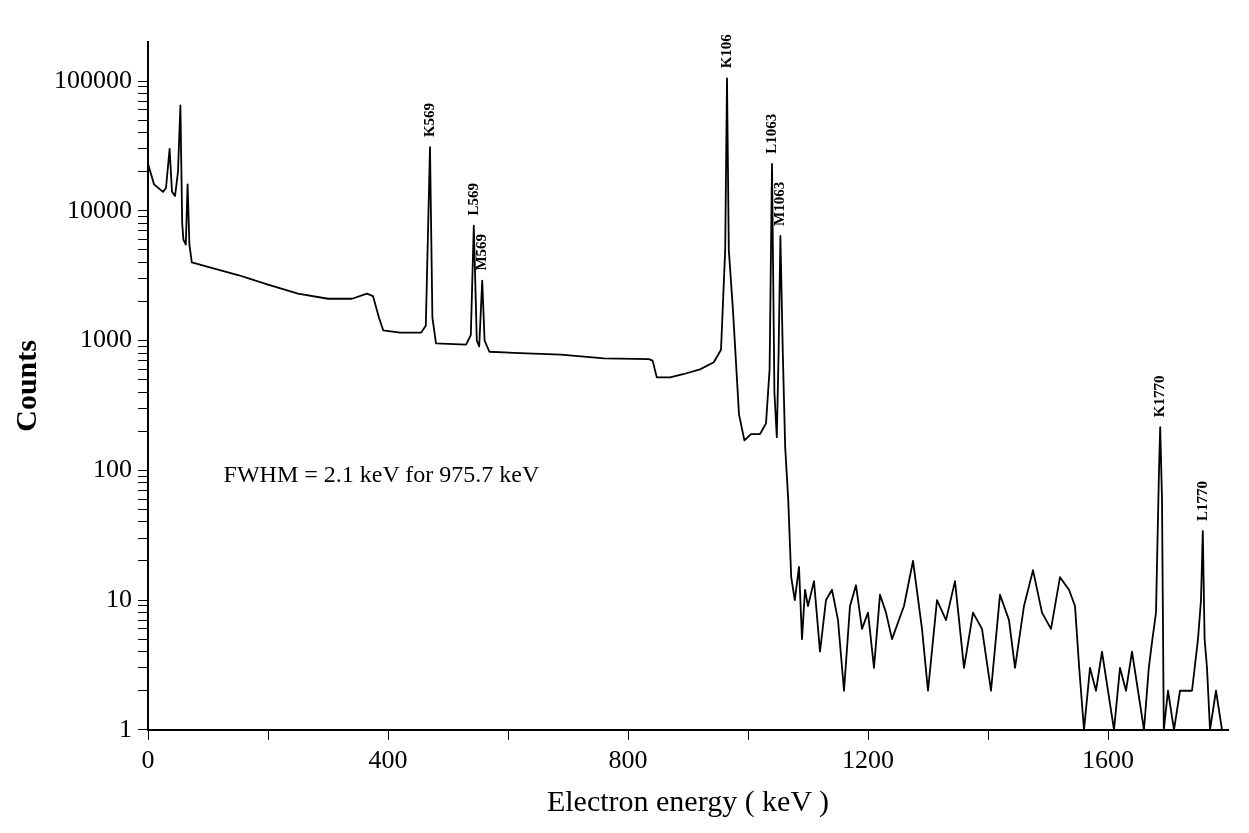  I want to click on annotation: M1063, so click(779, 203).